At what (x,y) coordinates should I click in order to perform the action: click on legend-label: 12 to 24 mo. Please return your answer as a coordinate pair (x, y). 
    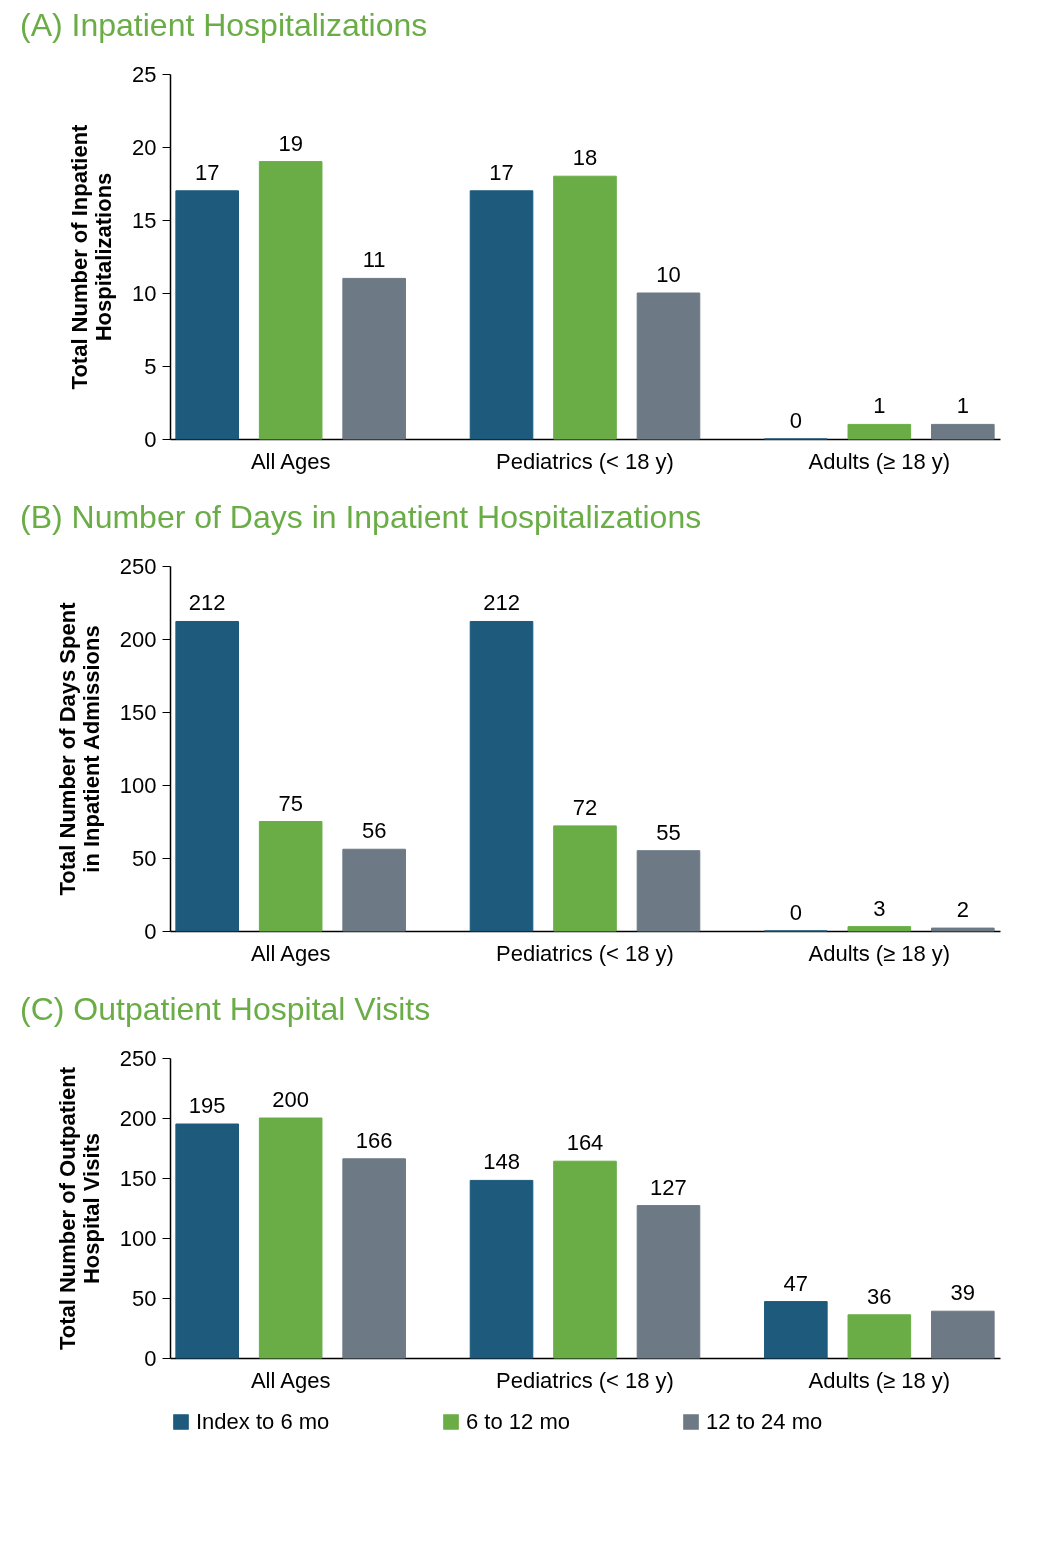
    Looking at the image, I should click on (764, 1421).